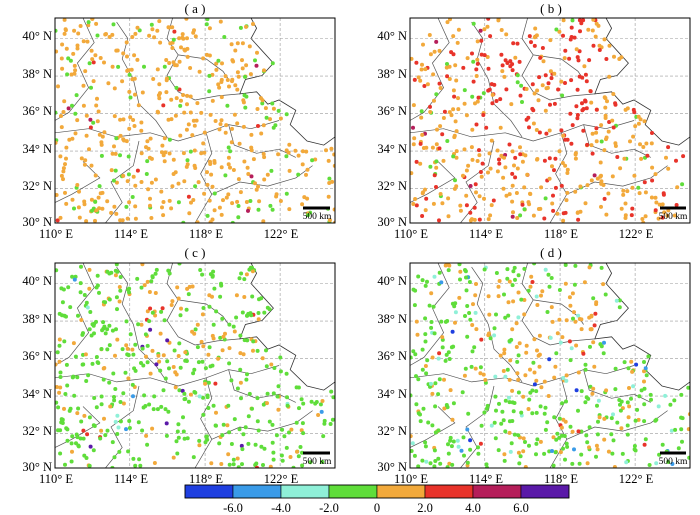  What do you see at coordinates (449, 491) in the screenshot?
I see `colorbar-swatch` at bounding box center [449, 491].